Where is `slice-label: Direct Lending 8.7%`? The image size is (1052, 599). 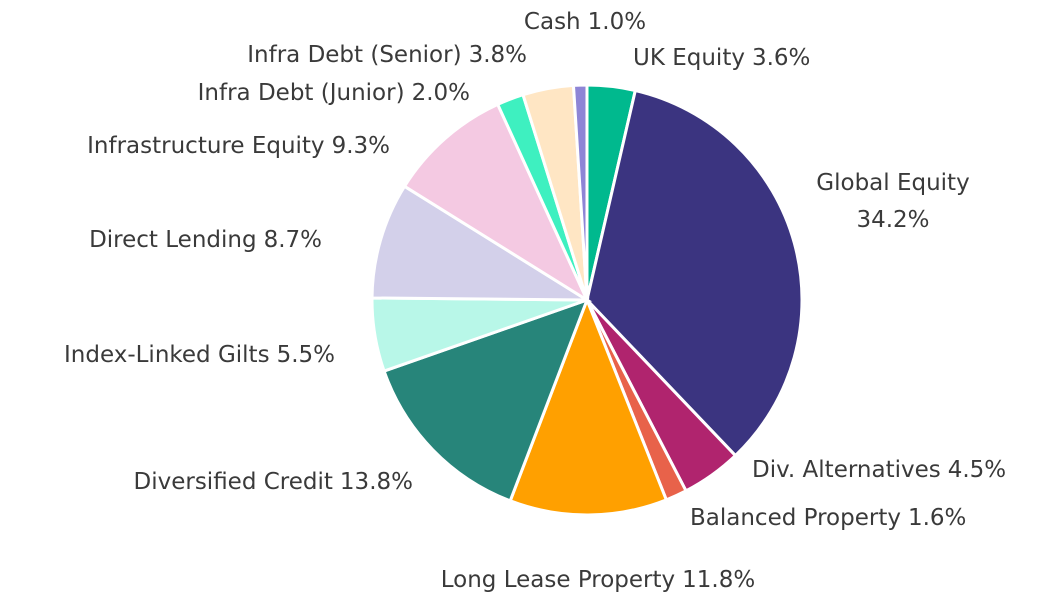
slice-label: Direct Lending 8.7% is located at coordinates (205, 240).